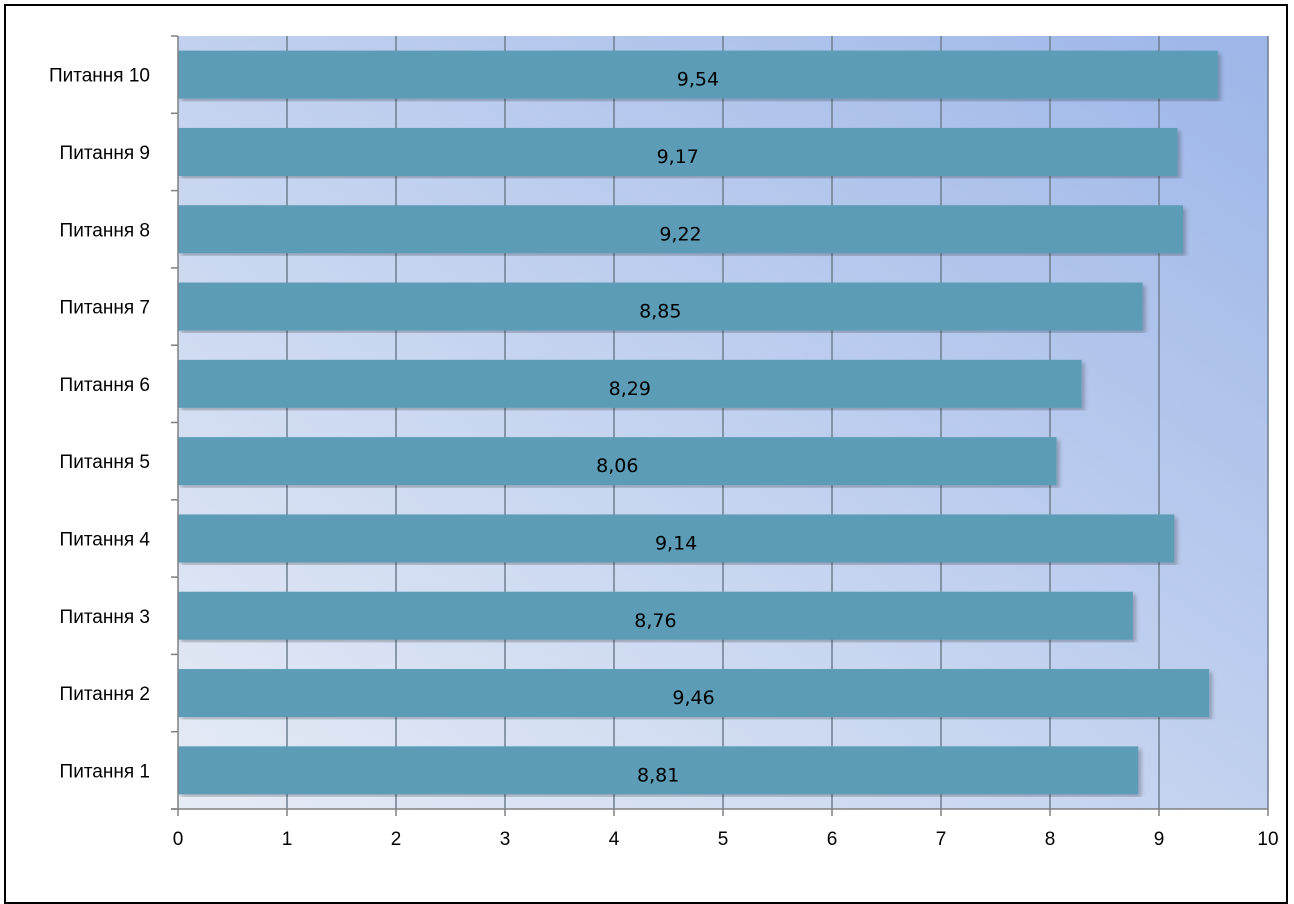  Describe the element at coordinates (658, 775) in the screenshot. I see `data-label: 8,81` at that location.